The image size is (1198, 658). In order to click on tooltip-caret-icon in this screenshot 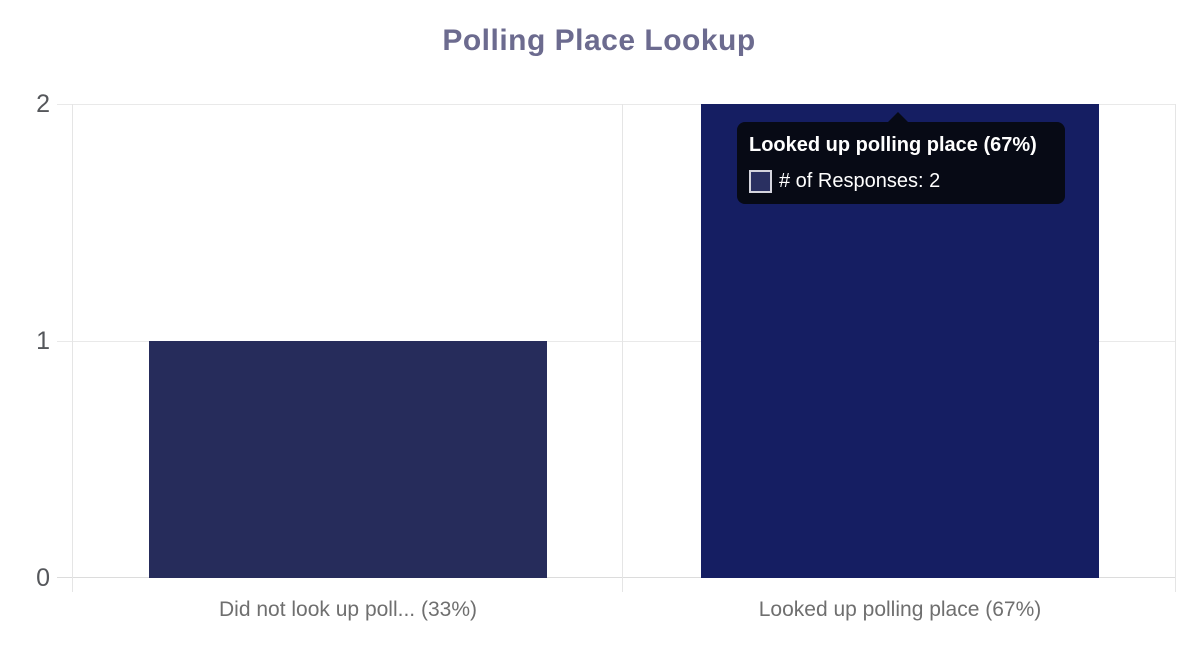, I will do `click(898, 117)`.